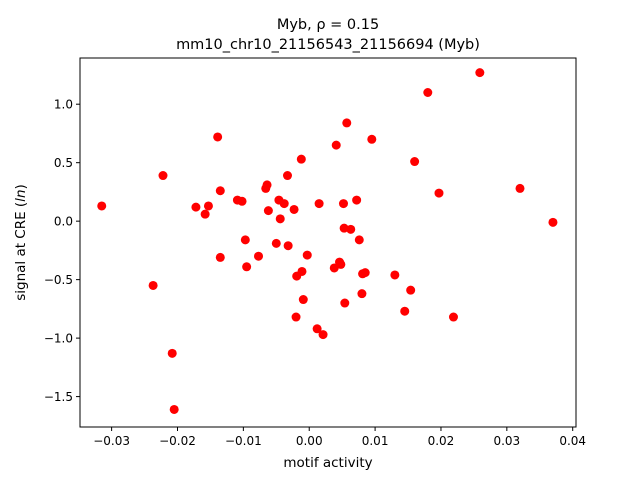  I want to click on y-tick-label: −1.5, so click(58, 397).